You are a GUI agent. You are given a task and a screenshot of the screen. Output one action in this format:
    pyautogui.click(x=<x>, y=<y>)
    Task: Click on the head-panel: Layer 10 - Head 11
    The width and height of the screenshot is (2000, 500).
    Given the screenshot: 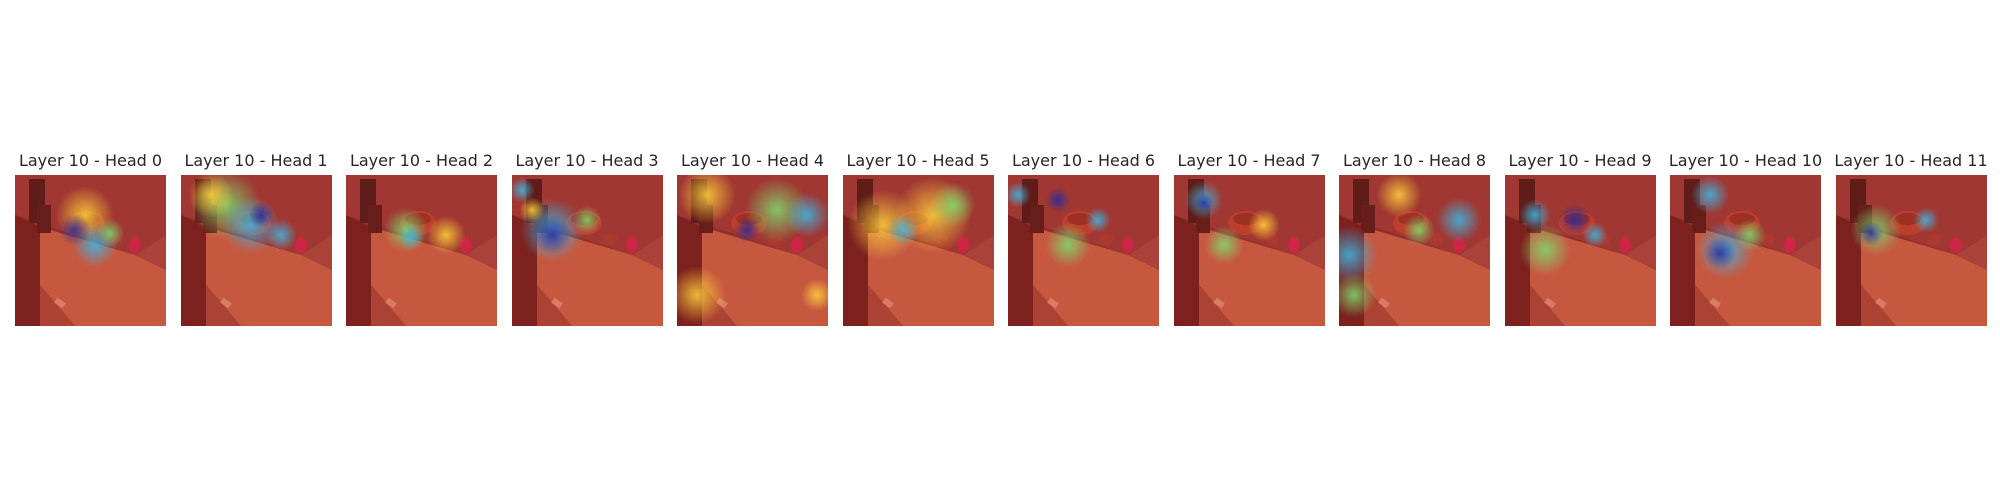 What is the action you would take?
    pyautogui.click(x=1911, y=238)
    